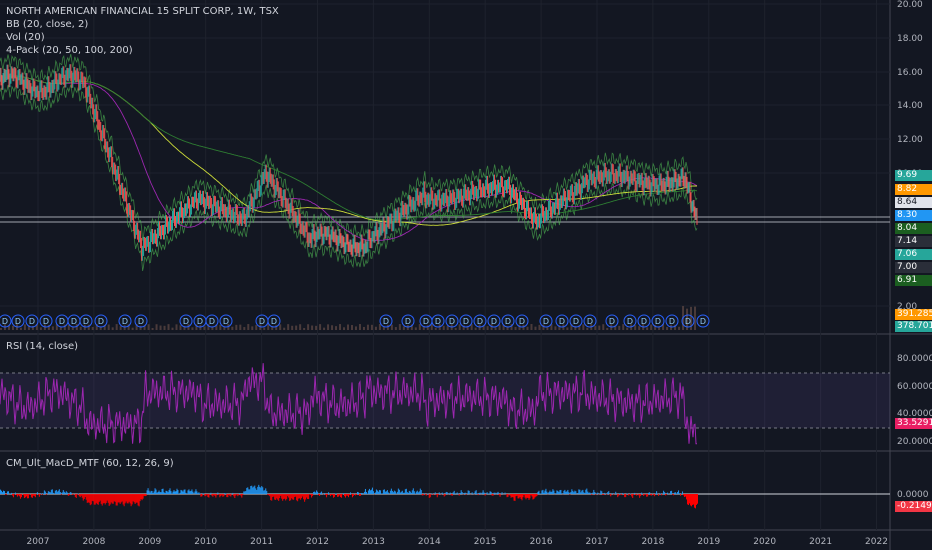  What do you see at coordinates (429, 542) in the screenshot?
I see `x-tick-label: 2014` at bounding box center [429, 542].